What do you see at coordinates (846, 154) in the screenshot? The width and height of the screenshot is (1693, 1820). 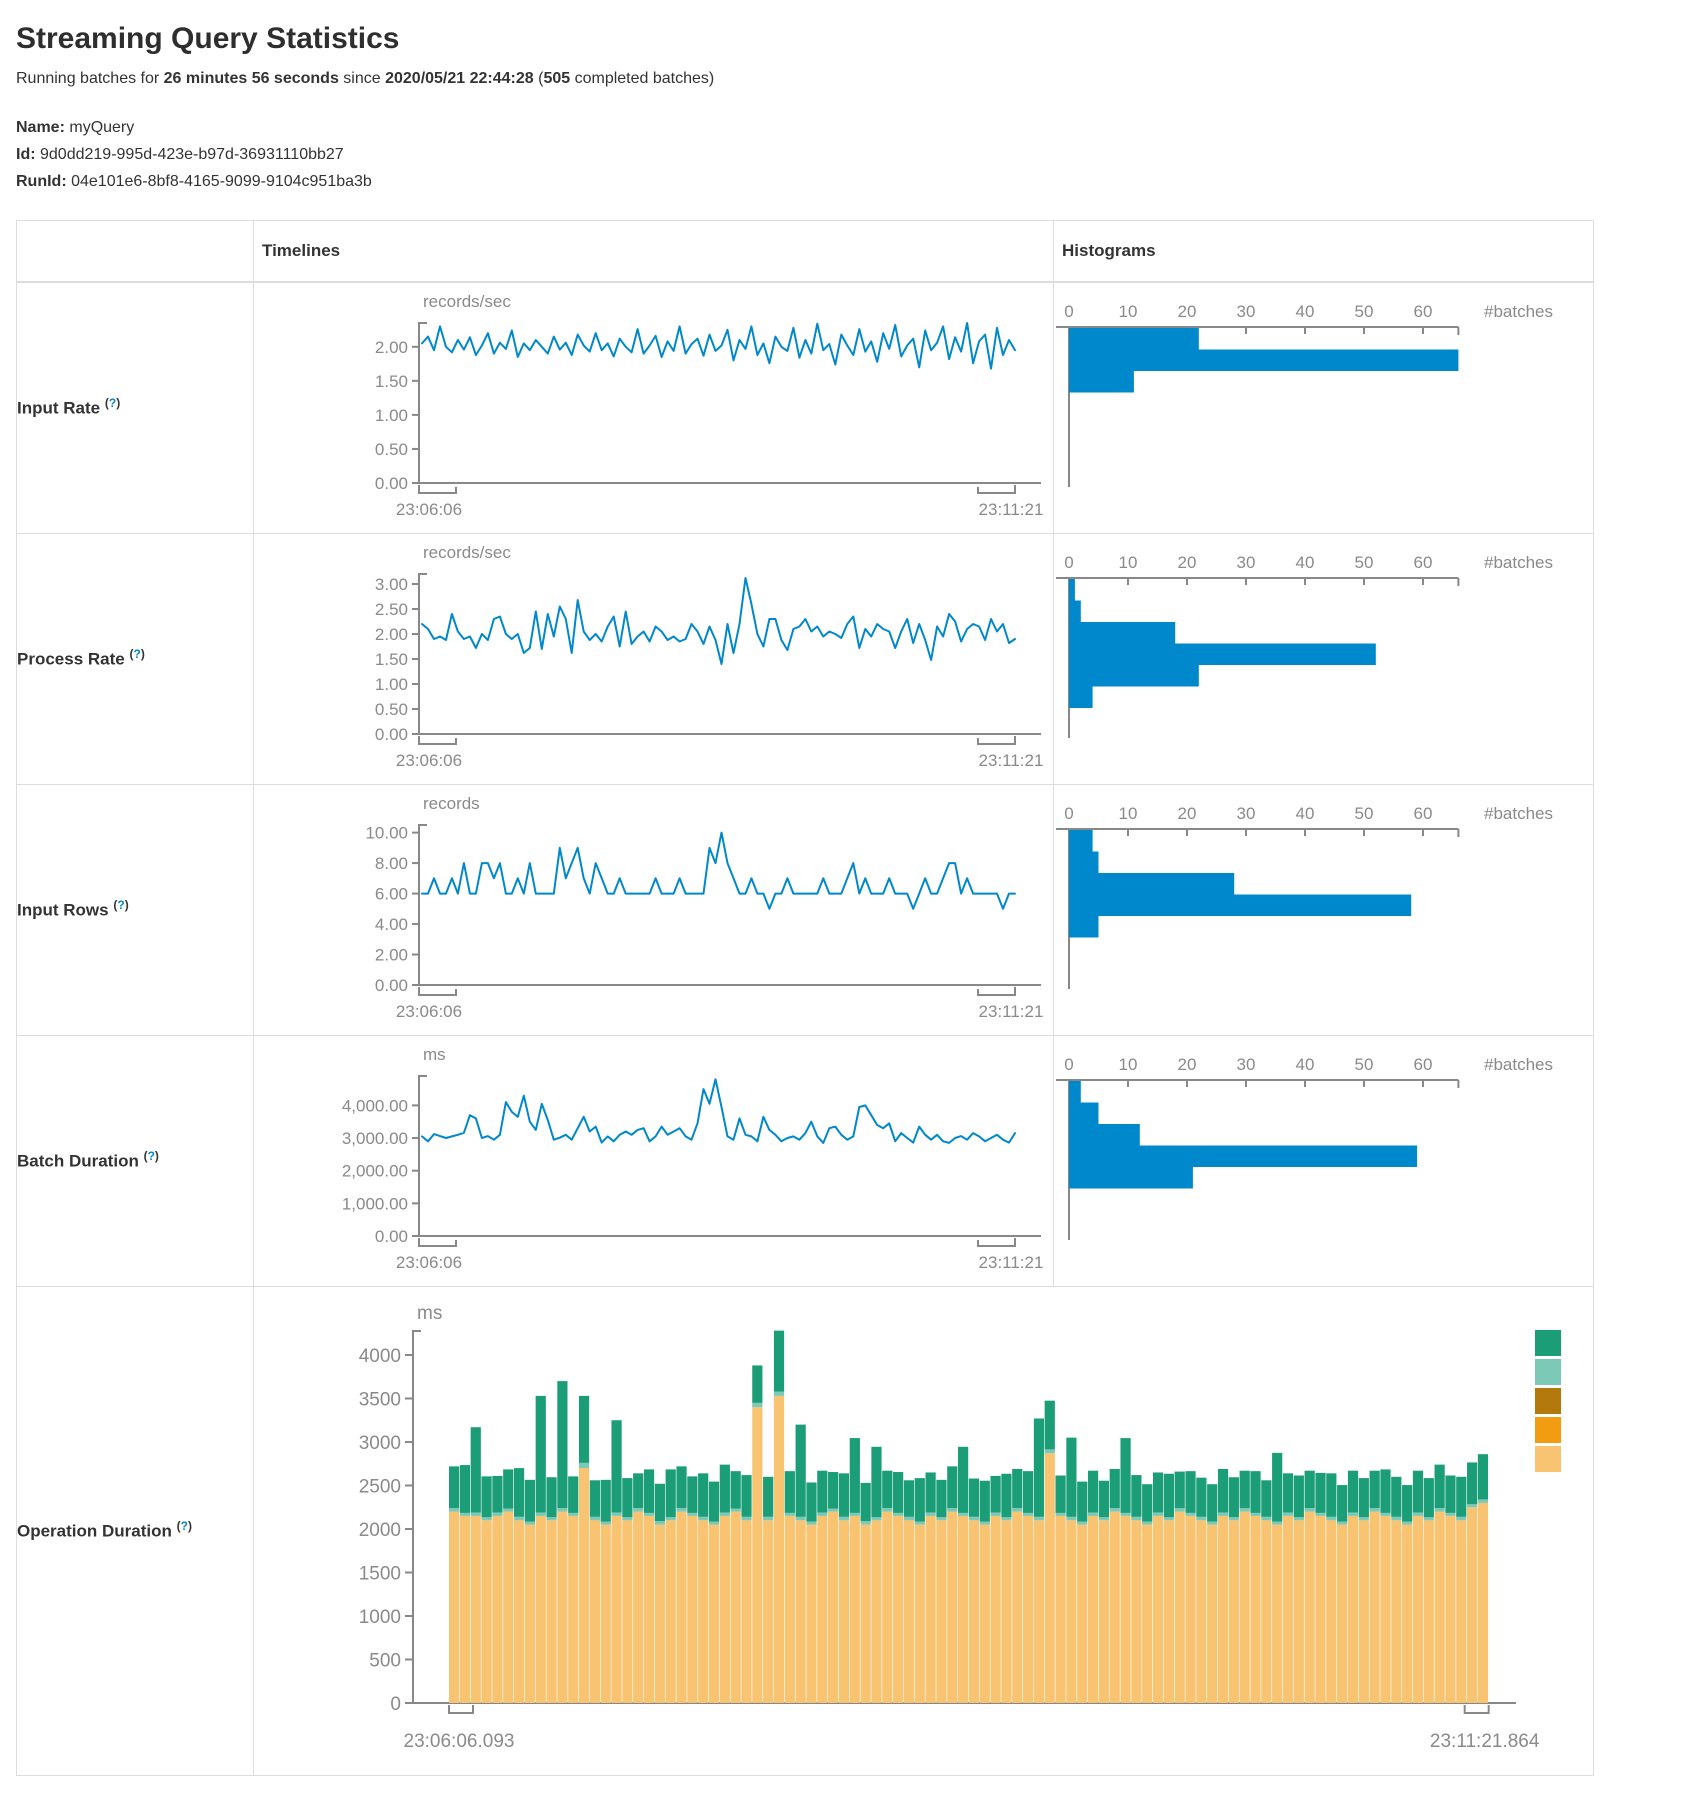 I see `query-id-row: Id: 9d0dd219-995d-423e-b97d-36931110bb27` at bounding box center [846, 154].